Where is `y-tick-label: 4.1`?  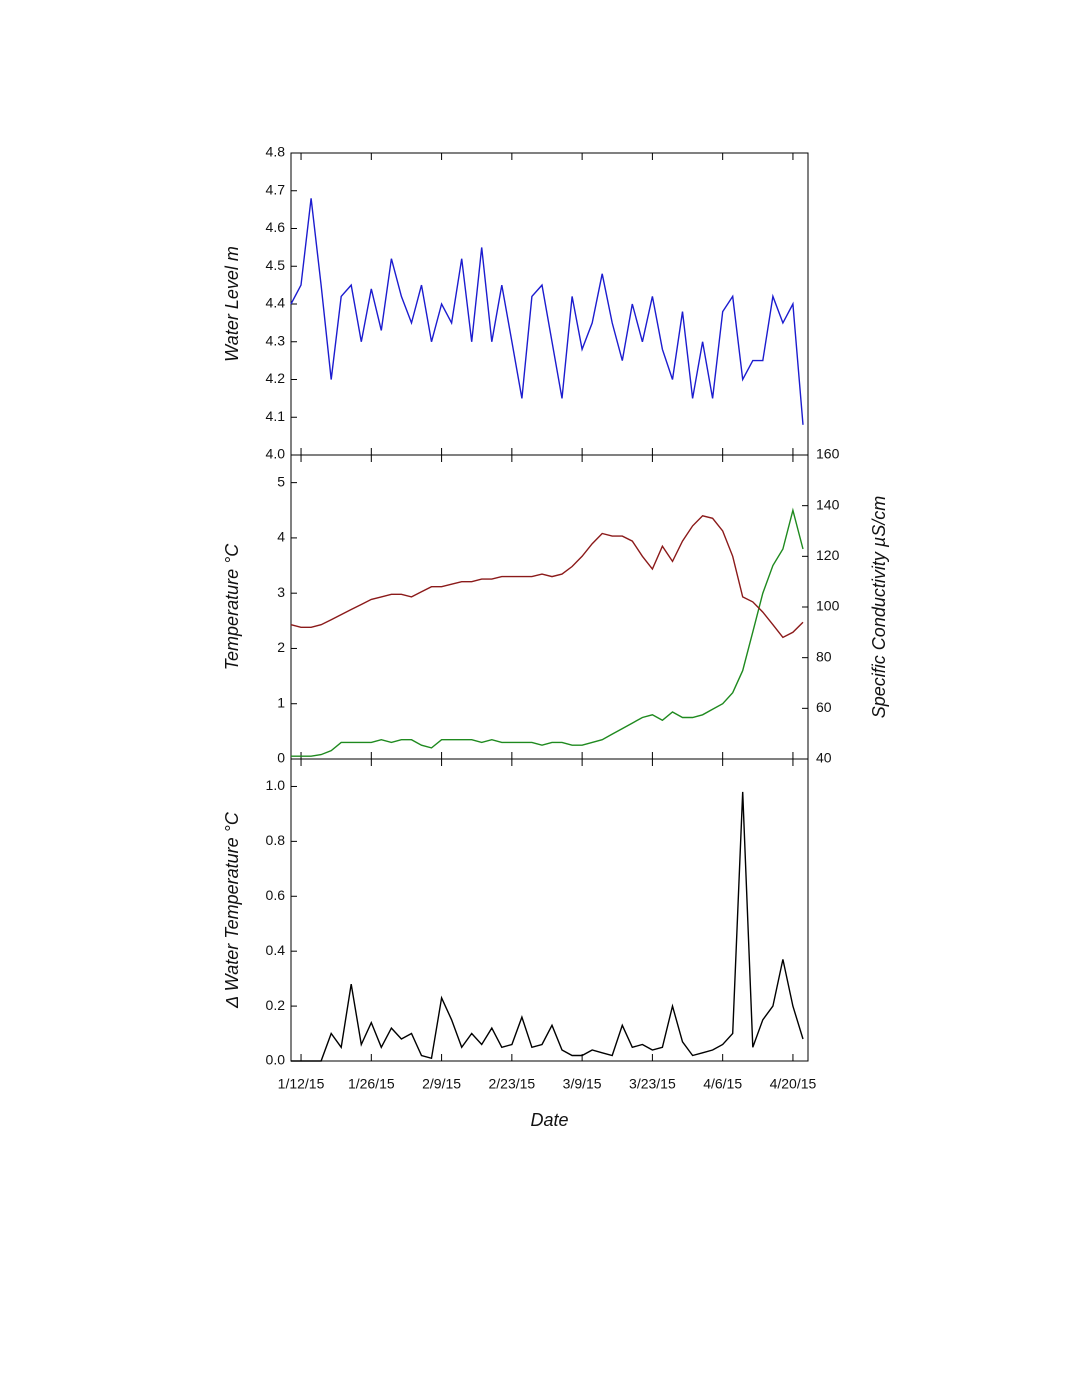 y-tick-label: 4.1 is located at coordinates (276, 416).